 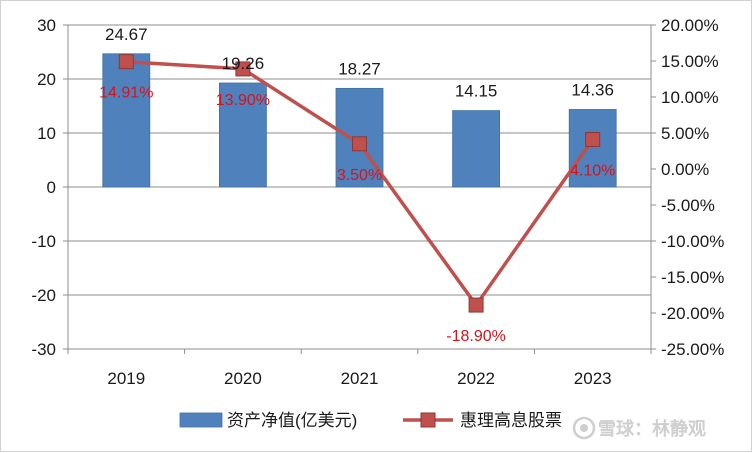 I want to click on bar-value-label: 19.26, so click(x=243, y=63).